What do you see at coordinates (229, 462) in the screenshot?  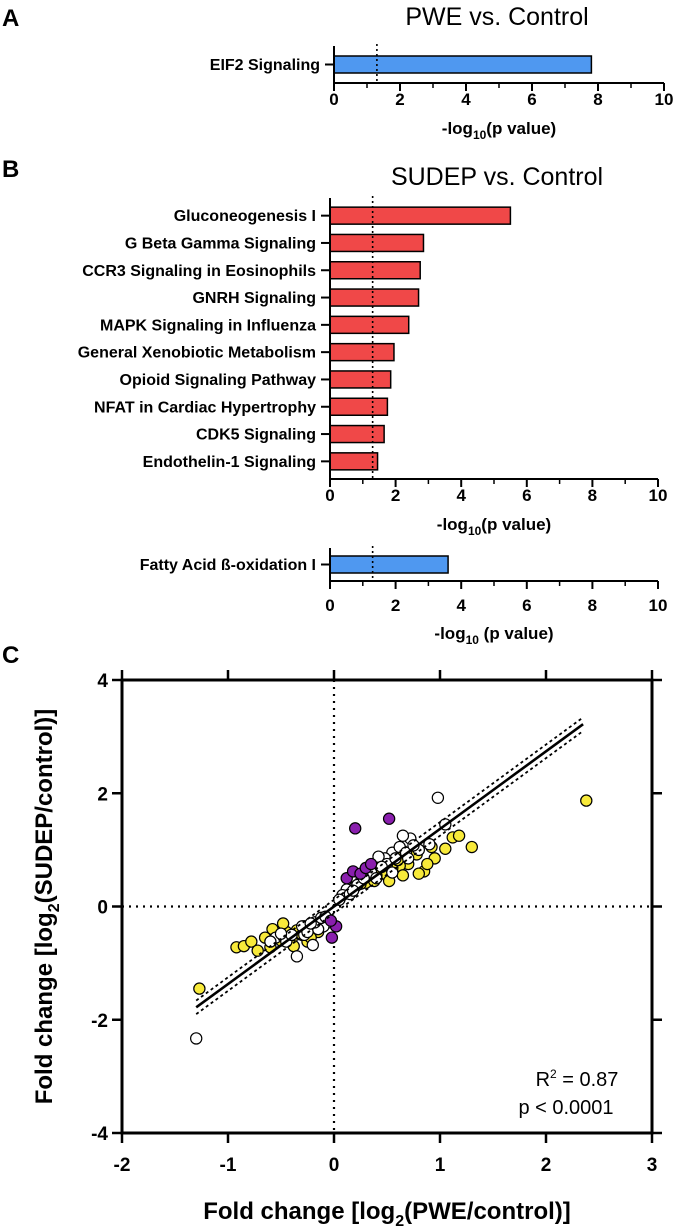 I see `category-label: Endothelin-1 Signaling` at bounding box center [229, 462].